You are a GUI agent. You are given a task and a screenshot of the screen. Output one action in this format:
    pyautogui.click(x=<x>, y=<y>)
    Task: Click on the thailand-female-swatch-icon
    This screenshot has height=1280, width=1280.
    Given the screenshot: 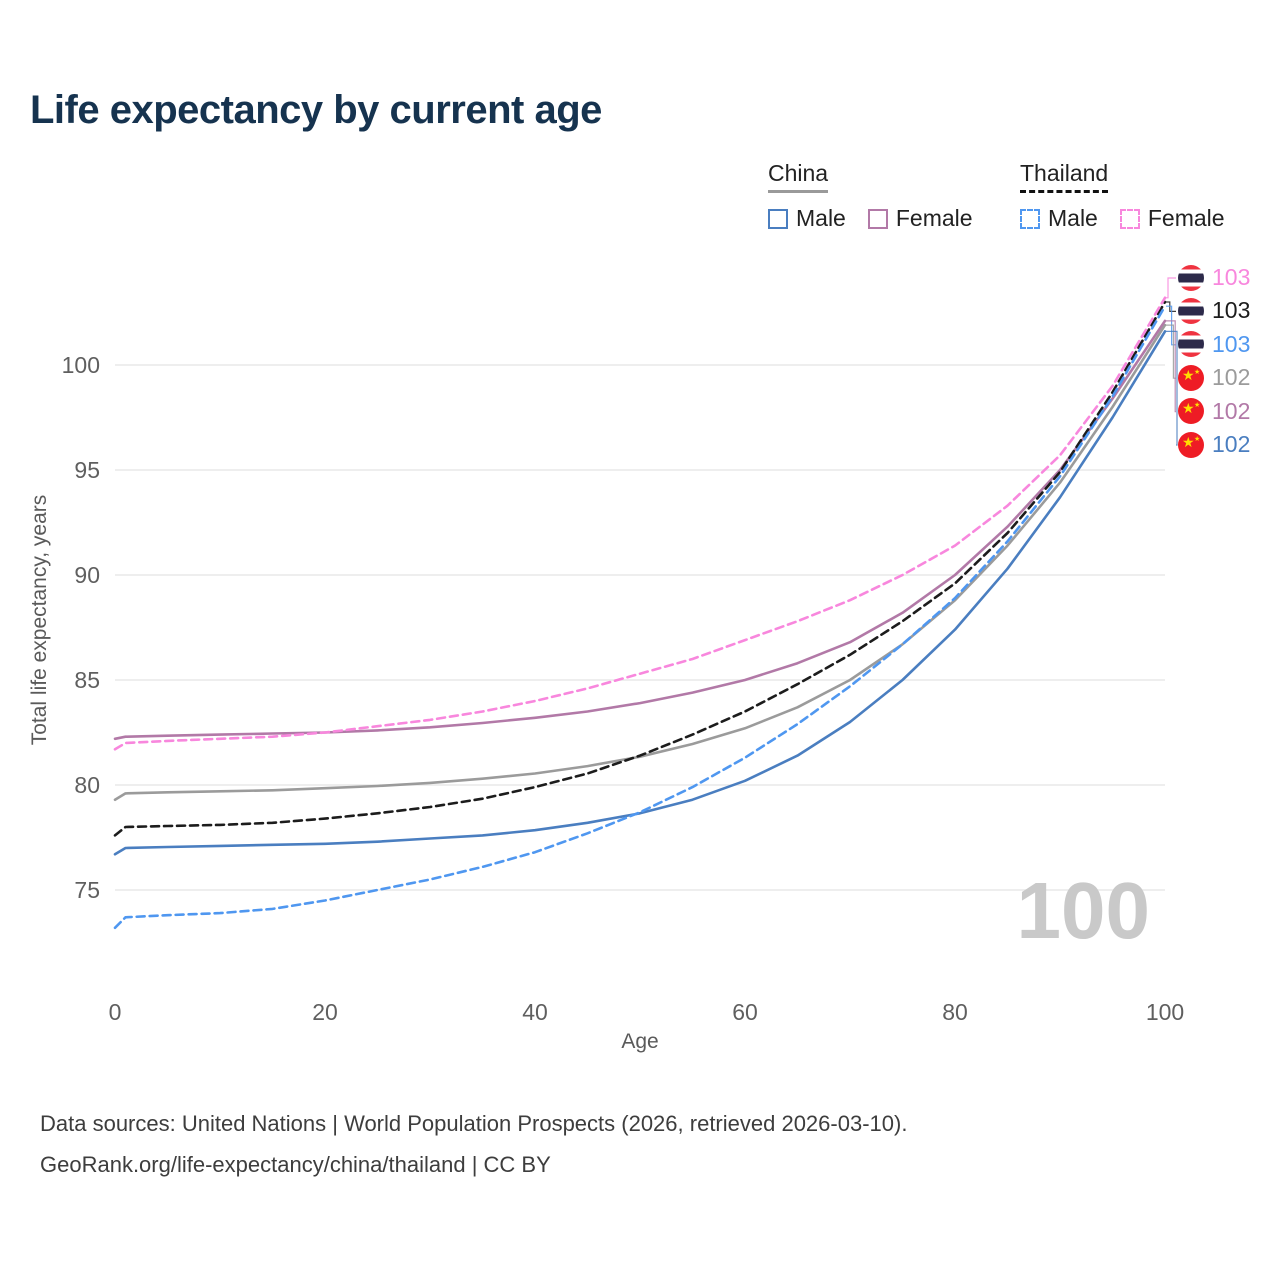 What is the action you would take?
    pyautogui.click(x=1129, y=218)
    